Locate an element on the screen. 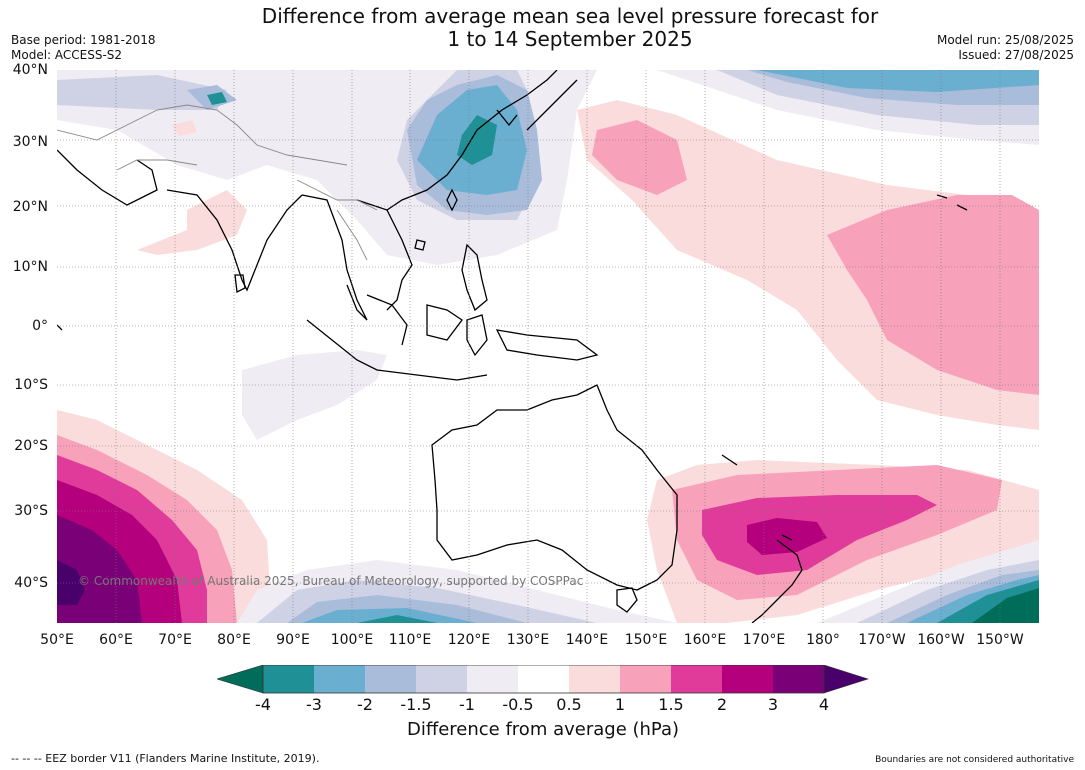  lon-label: 180° is located at coordinates (823, 640).